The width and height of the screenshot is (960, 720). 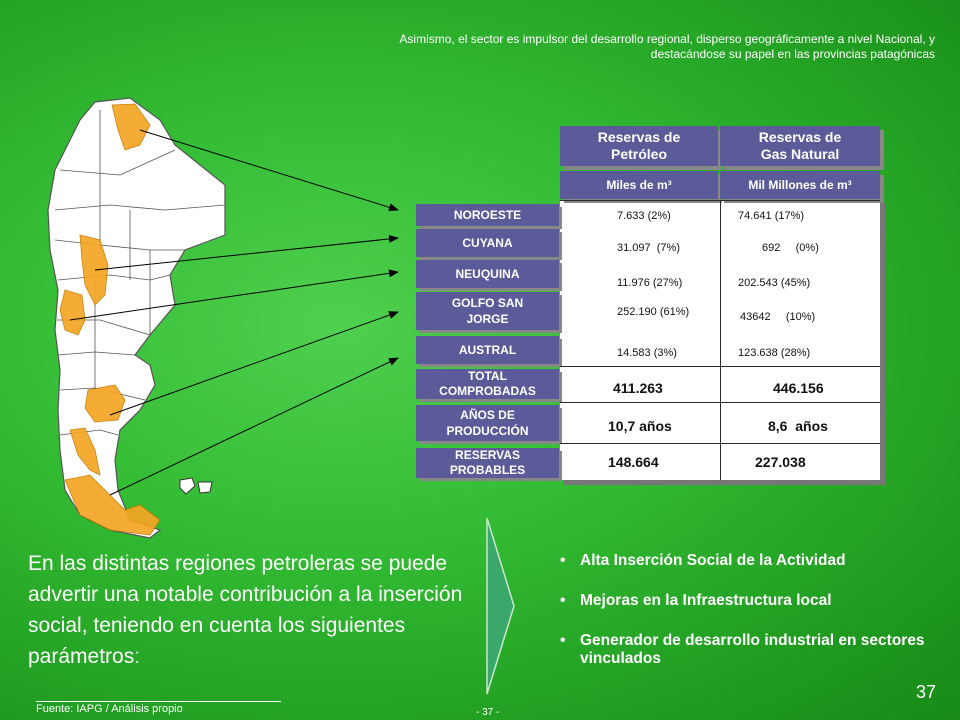 What do you see at coordinates (639, 185) in the screenshot?
I see `unit-oil: Miles de m³` at bounding box center [639, 185].